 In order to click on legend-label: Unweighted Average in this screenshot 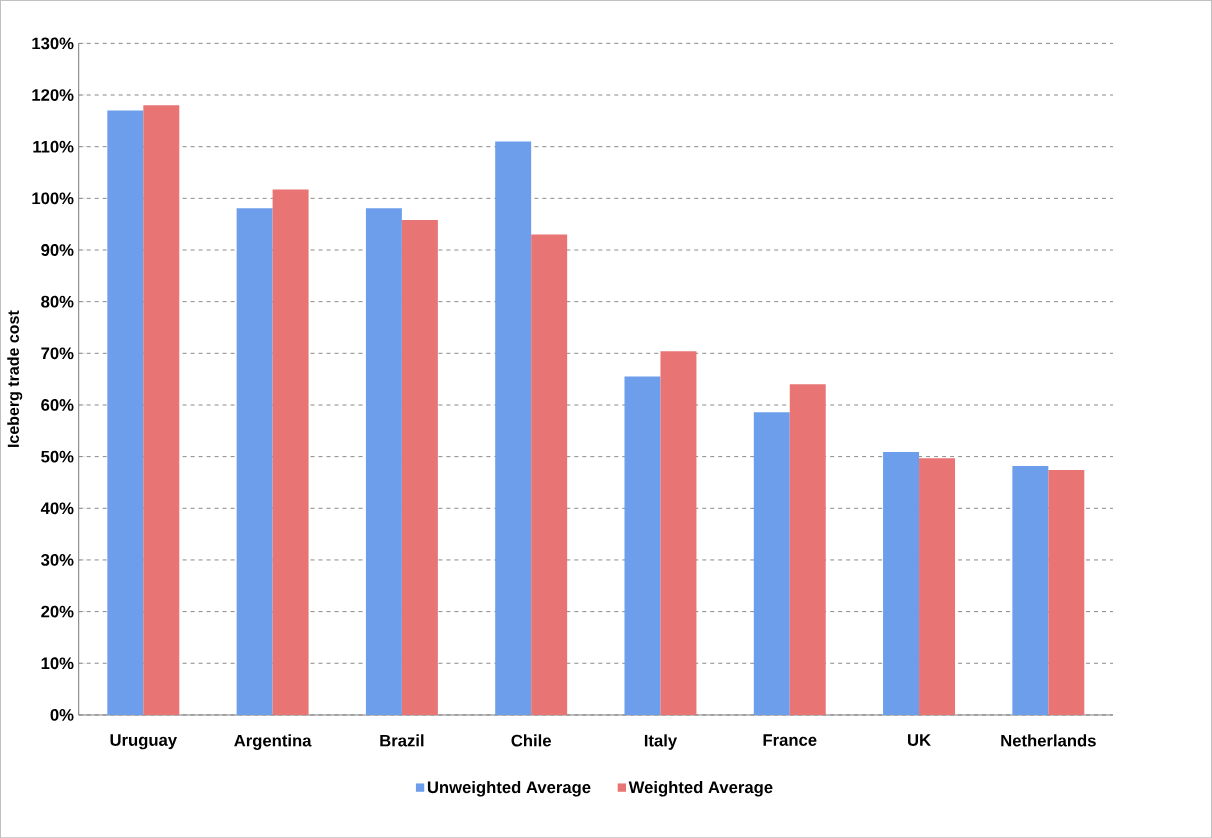, I will do `click(509, 788)`.